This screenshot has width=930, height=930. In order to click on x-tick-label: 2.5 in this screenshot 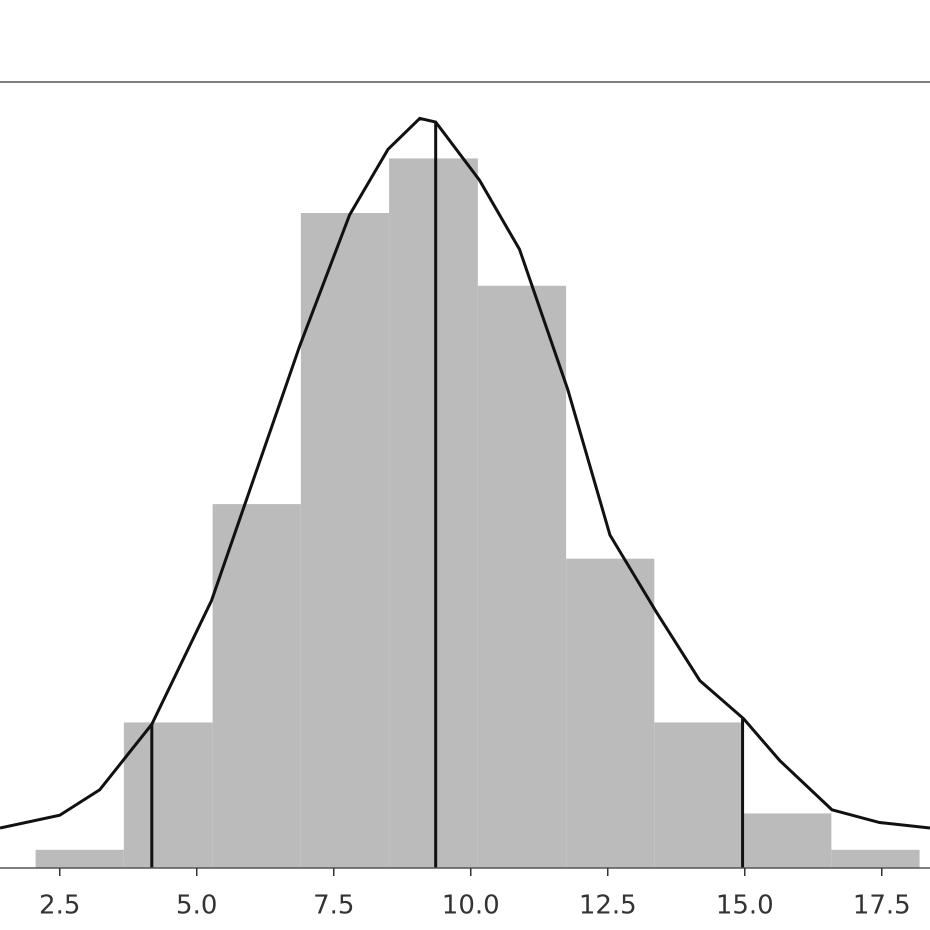, I will do `click(59, 906)`.